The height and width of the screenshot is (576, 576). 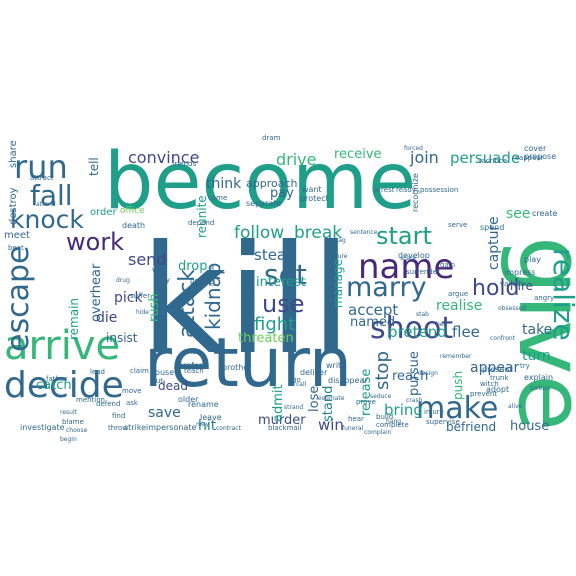 What do you see at coordinates (123, 280) in the screenshot?
I see `word-drug: drug` at bounding box center [123, 280].